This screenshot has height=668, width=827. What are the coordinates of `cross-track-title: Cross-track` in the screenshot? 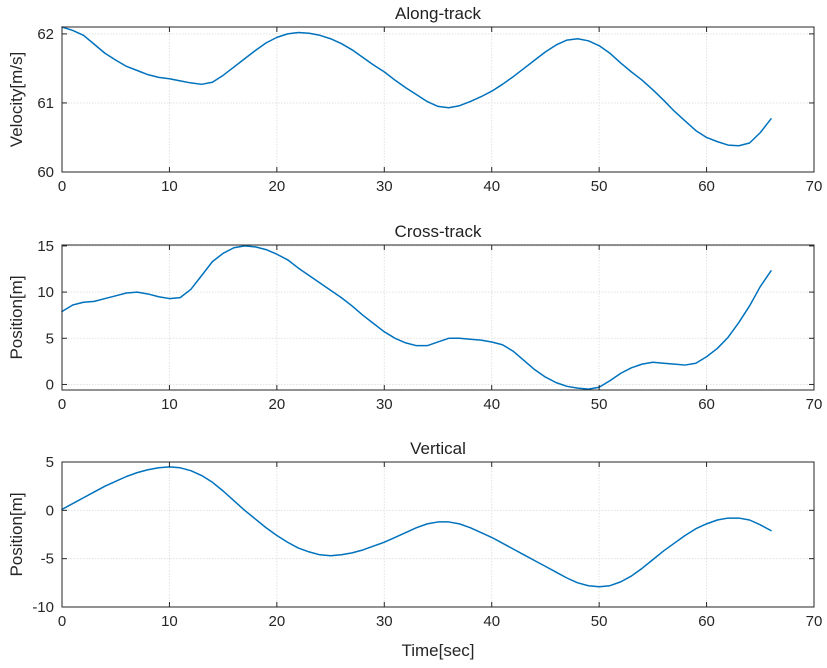 It's located at (438, 231).